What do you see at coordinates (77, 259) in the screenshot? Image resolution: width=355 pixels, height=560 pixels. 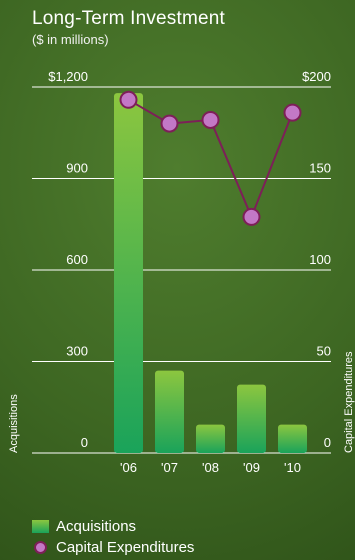 I see `y-left-tick-label: 600` at bounding box center [77, 259].